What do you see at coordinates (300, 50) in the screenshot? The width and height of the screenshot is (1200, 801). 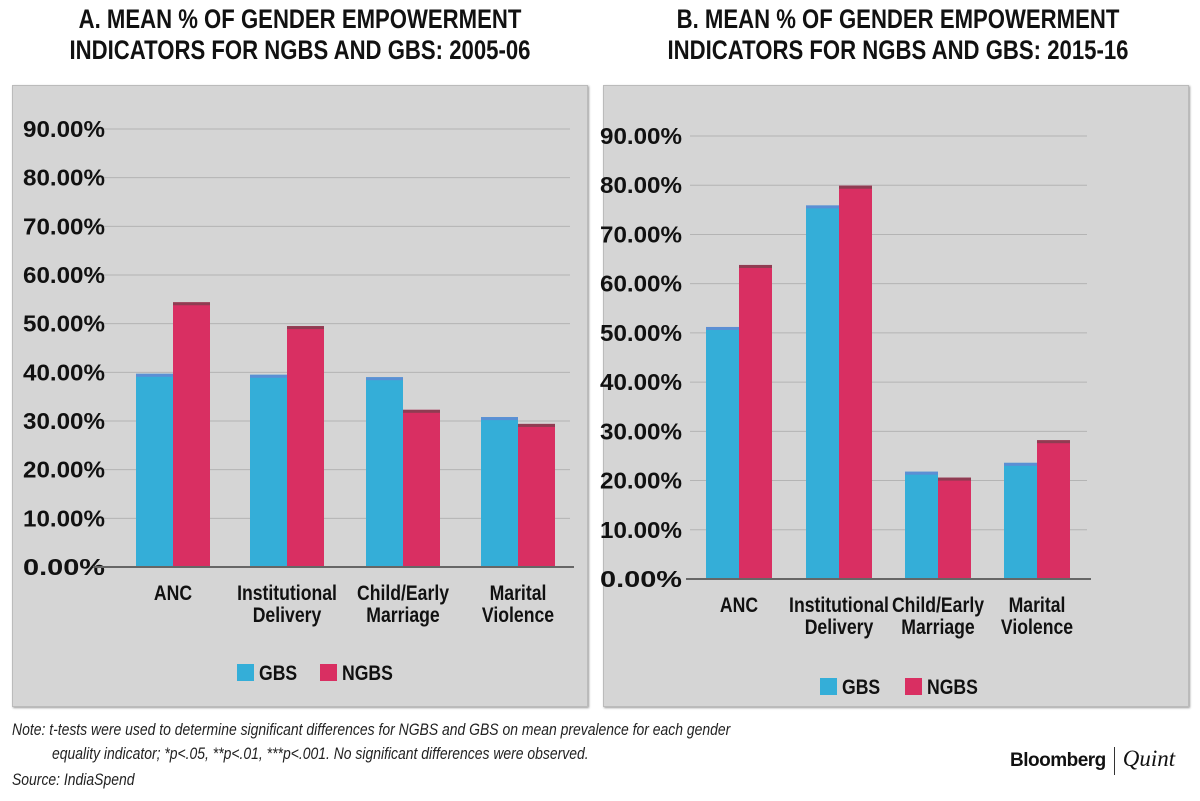 I see `chart-a-title-line-2: INDICATORS FOR NGBS AND GBS: 2005-06` at bounding box center [300, 50].